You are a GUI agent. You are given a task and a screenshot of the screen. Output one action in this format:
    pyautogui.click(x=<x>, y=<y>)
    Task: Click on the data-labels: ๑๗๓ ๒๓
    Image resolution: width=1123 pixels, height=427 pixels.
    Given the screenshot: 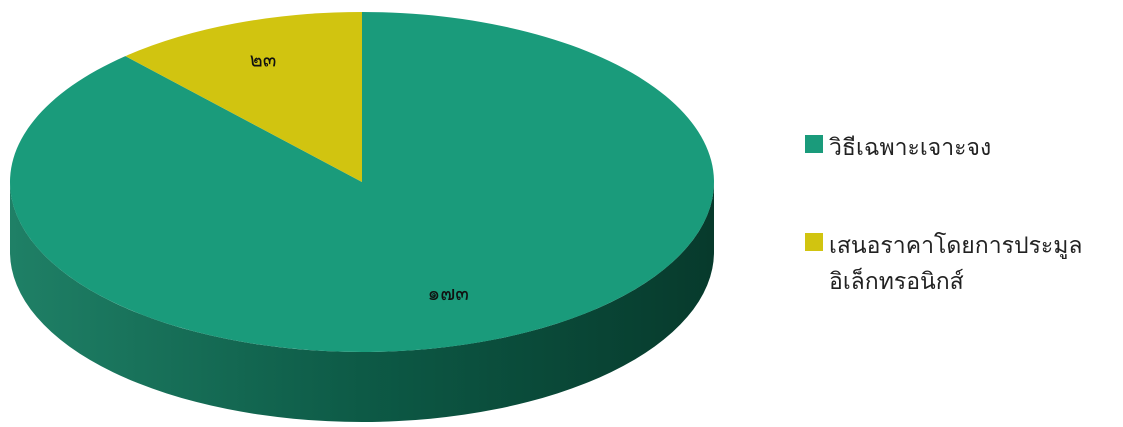 What is the action you would take?
    pyautogui.click(x=359, y=176)
    